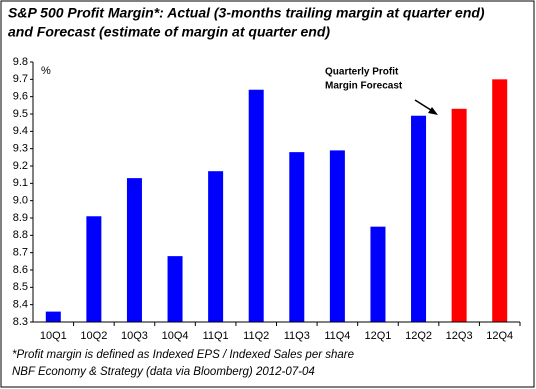  I want to click on y-tick-label: 9.0, so click(20, 201).